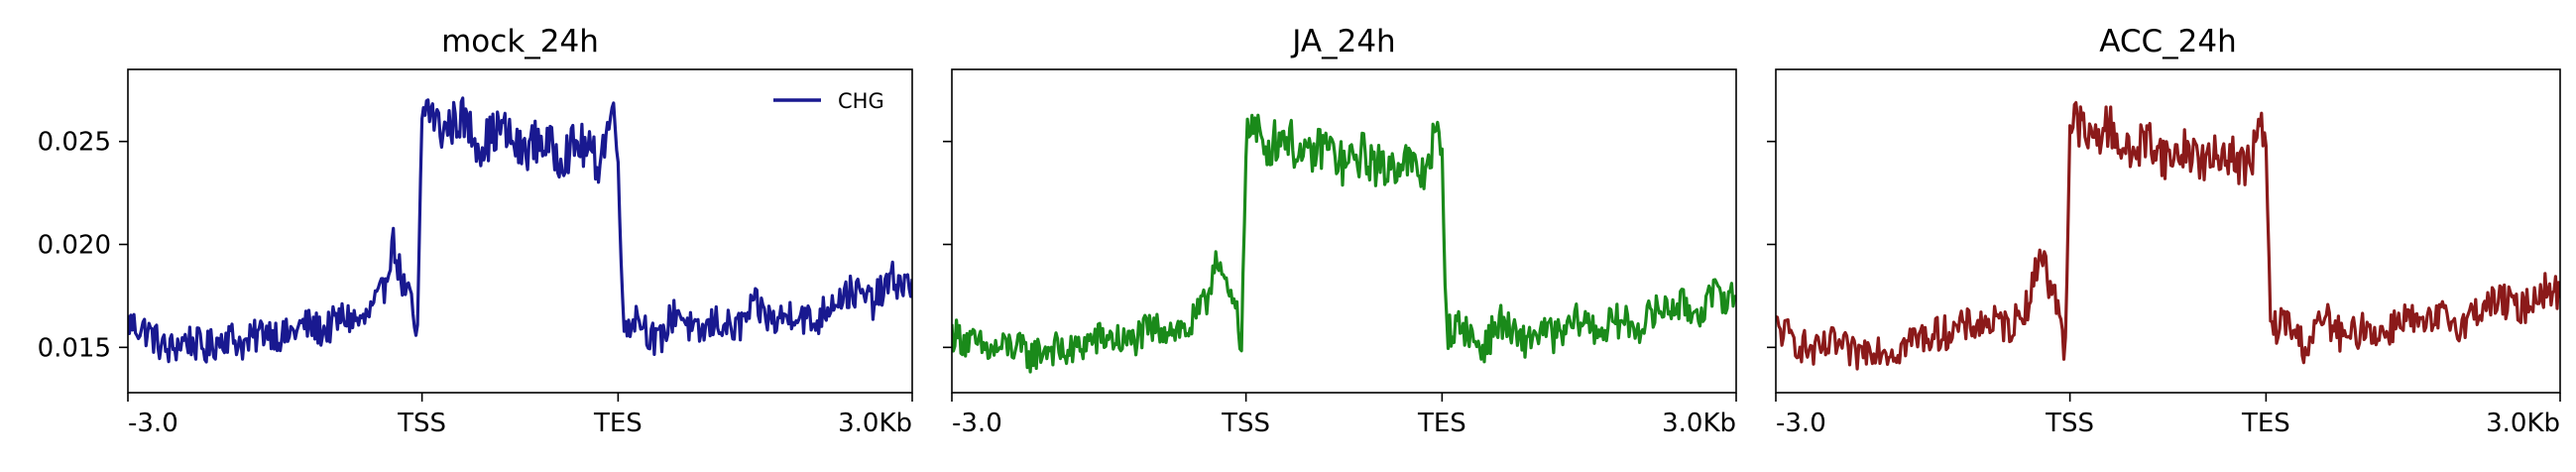  Describe the element at coordinates (75, 348) in the screenshot. I see `y-tick-label: 0.015` at that location.